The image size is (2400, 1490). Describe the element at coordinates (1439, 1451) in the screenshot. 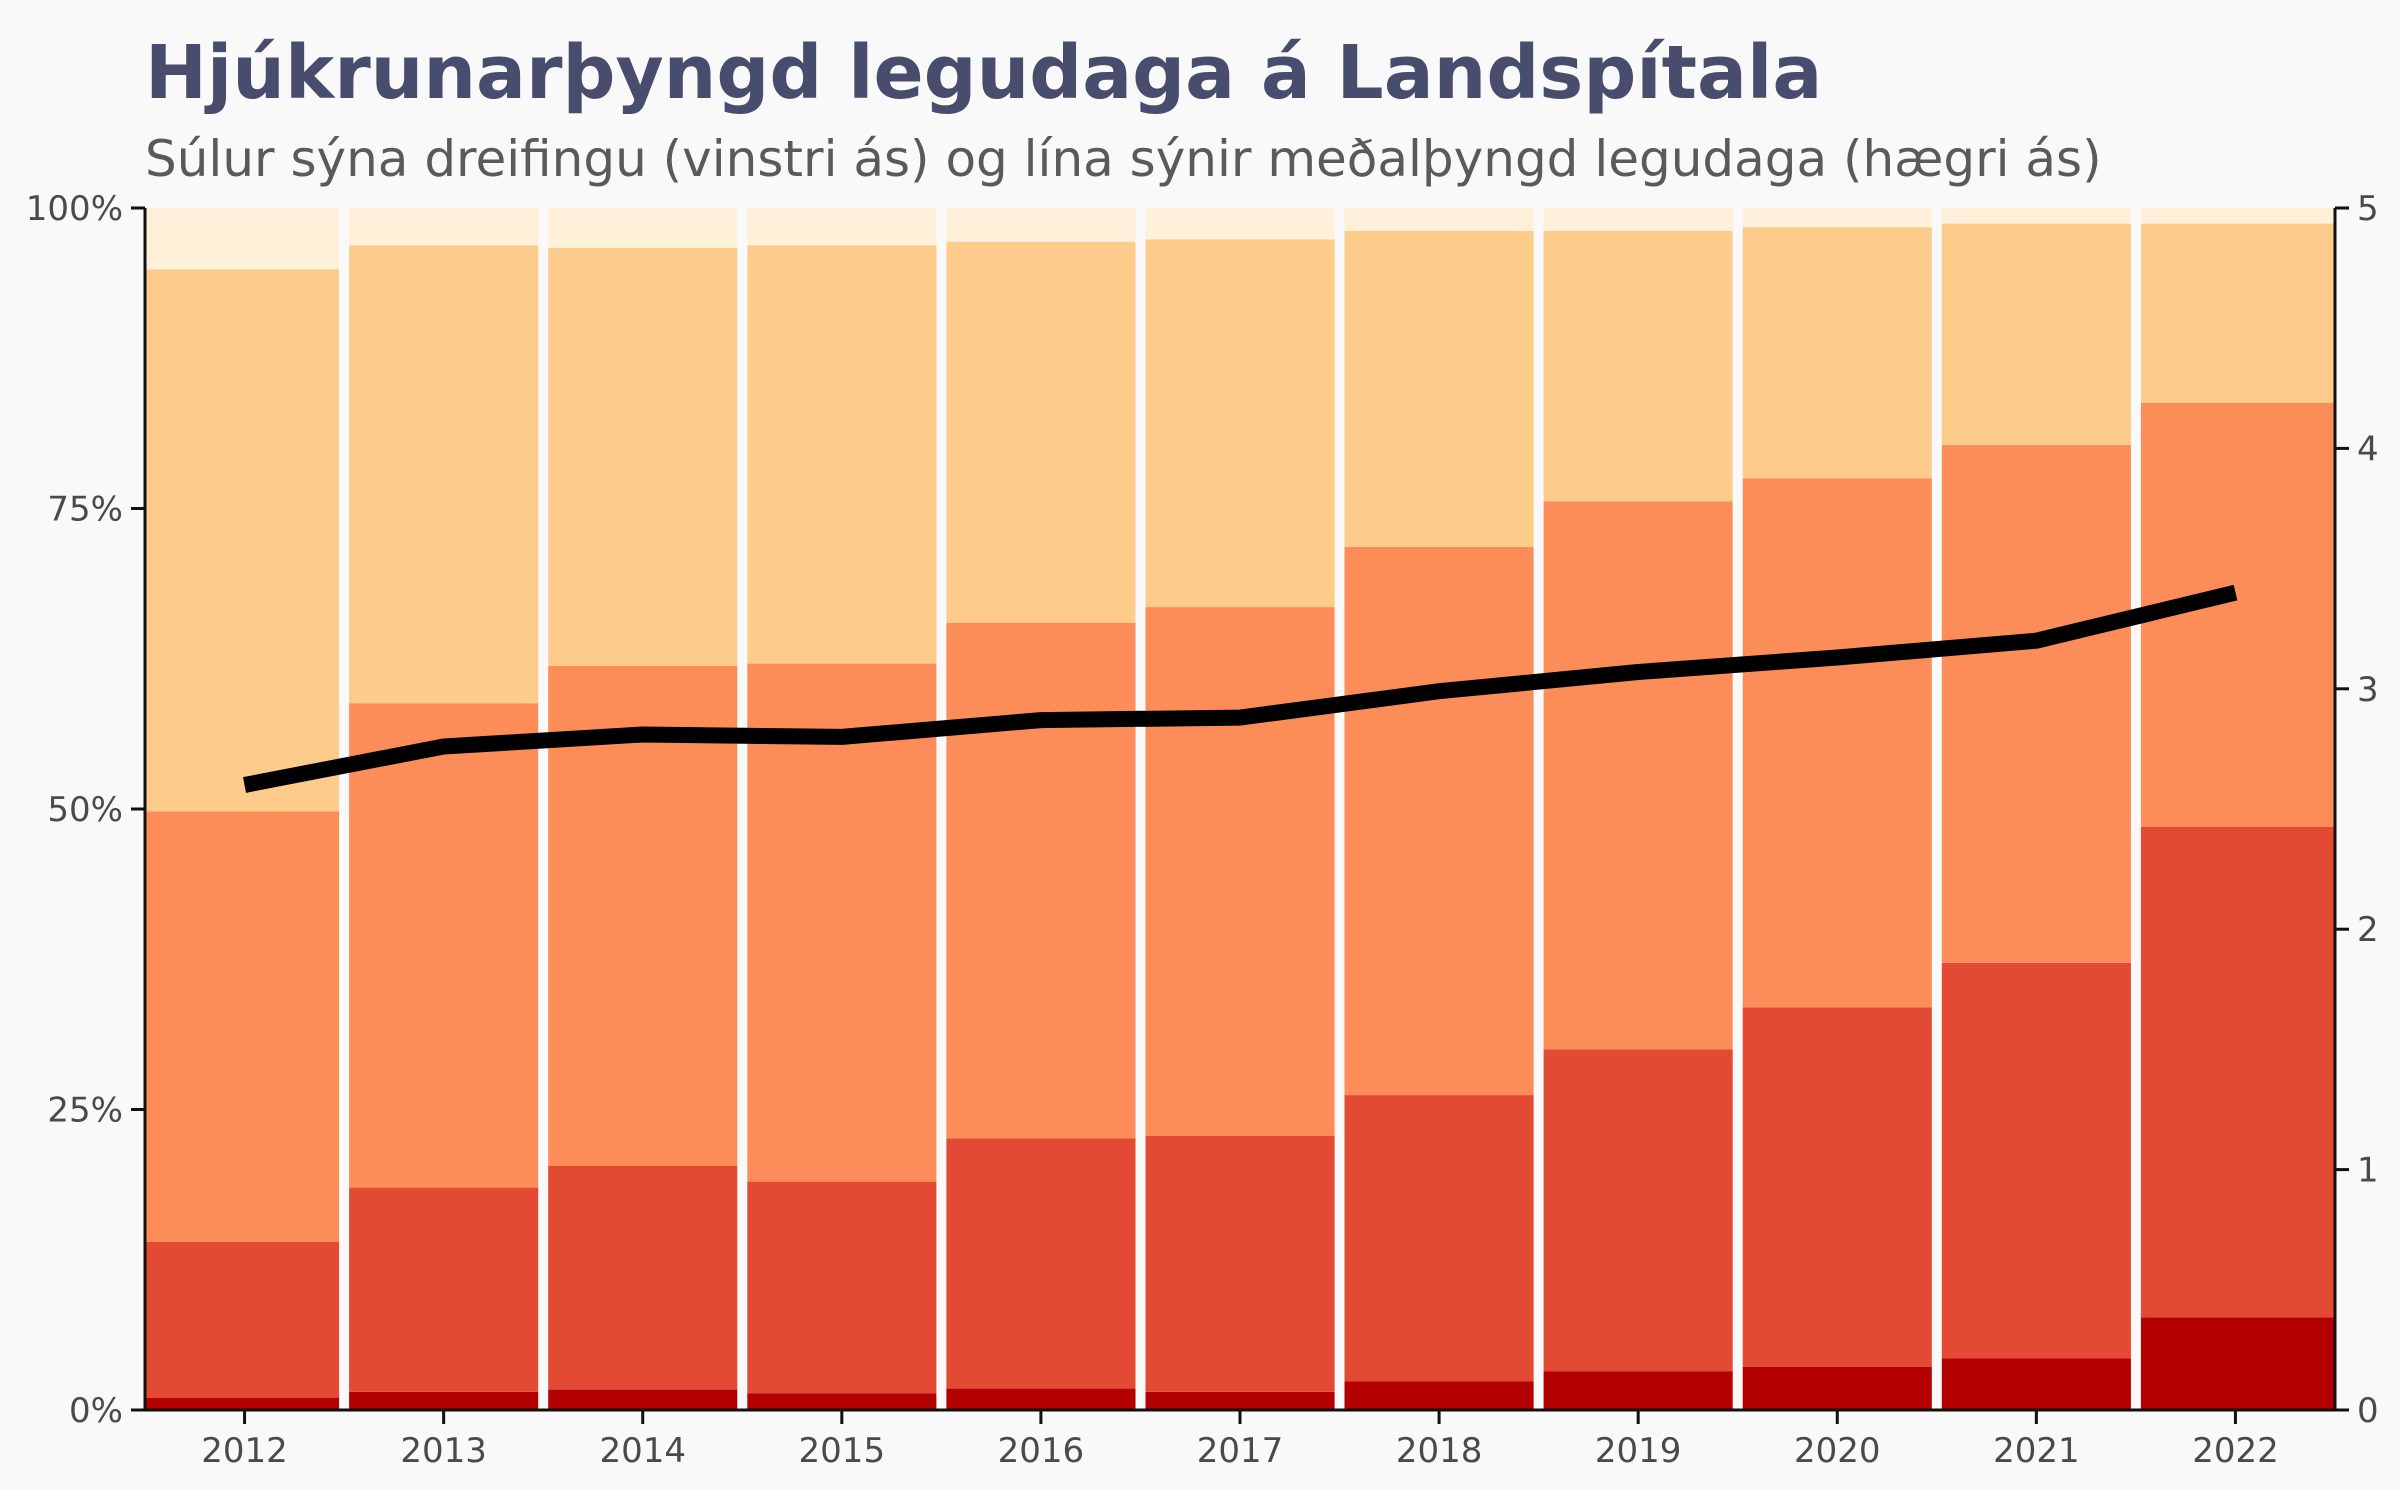

I see `x-tick-label: 2018` at that location.